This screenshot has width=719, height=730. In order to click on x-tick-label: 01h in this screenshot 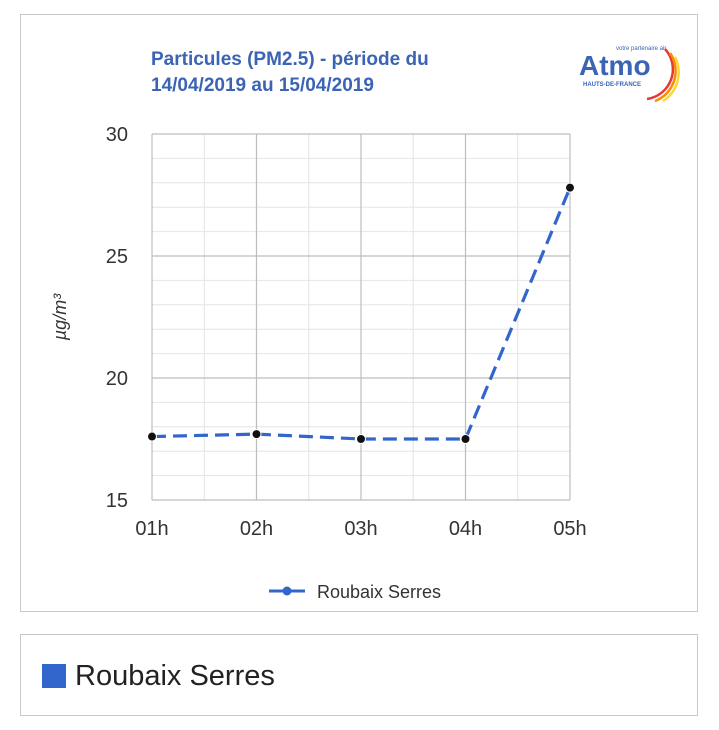, I will do `click(151, 529)`.